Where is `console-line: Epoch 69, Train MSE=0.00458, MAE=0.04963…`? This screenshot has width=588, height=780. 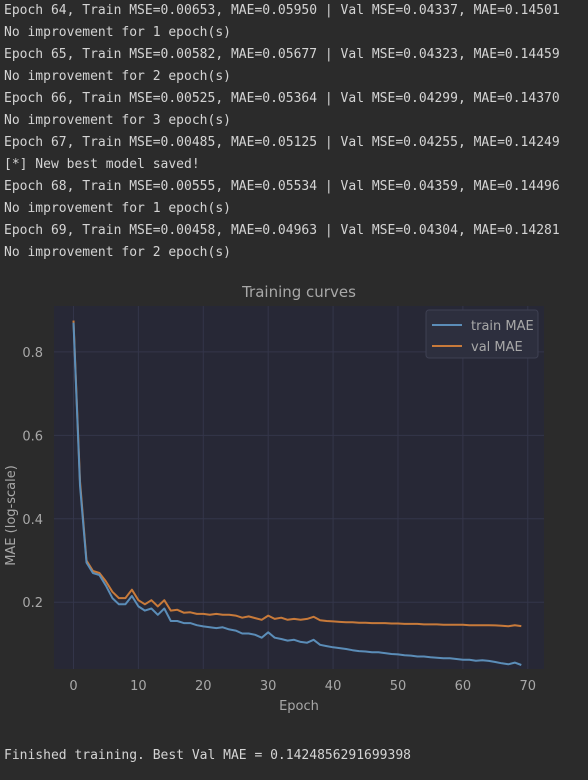
console-line: Epoch 69, Train MSE=0.00458, MAE=0.04963… is located at coordinates (282, 230).